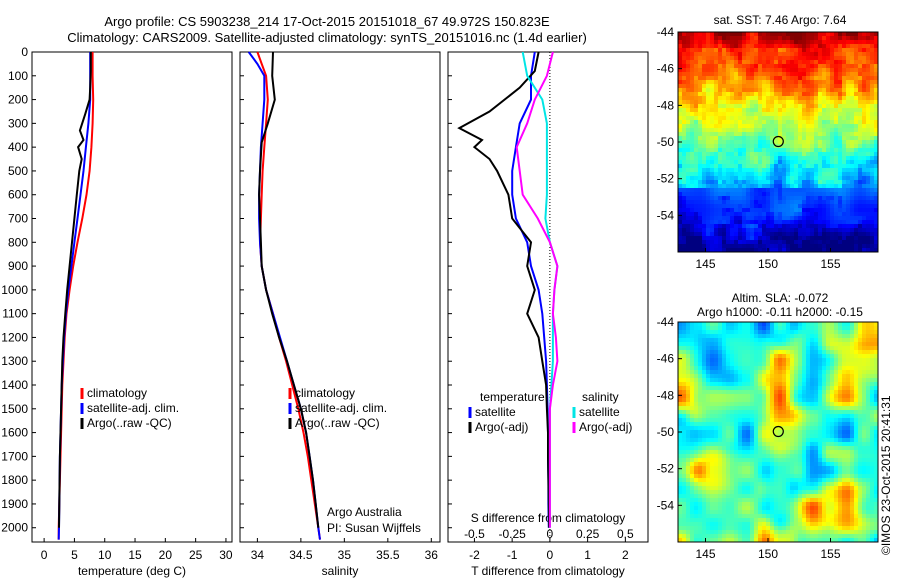 The width and height of the screenshot is (900, 580). Describe the element at coordinates (18, 76) in the screenshot. I see `y-tick-label: 100` at that location.